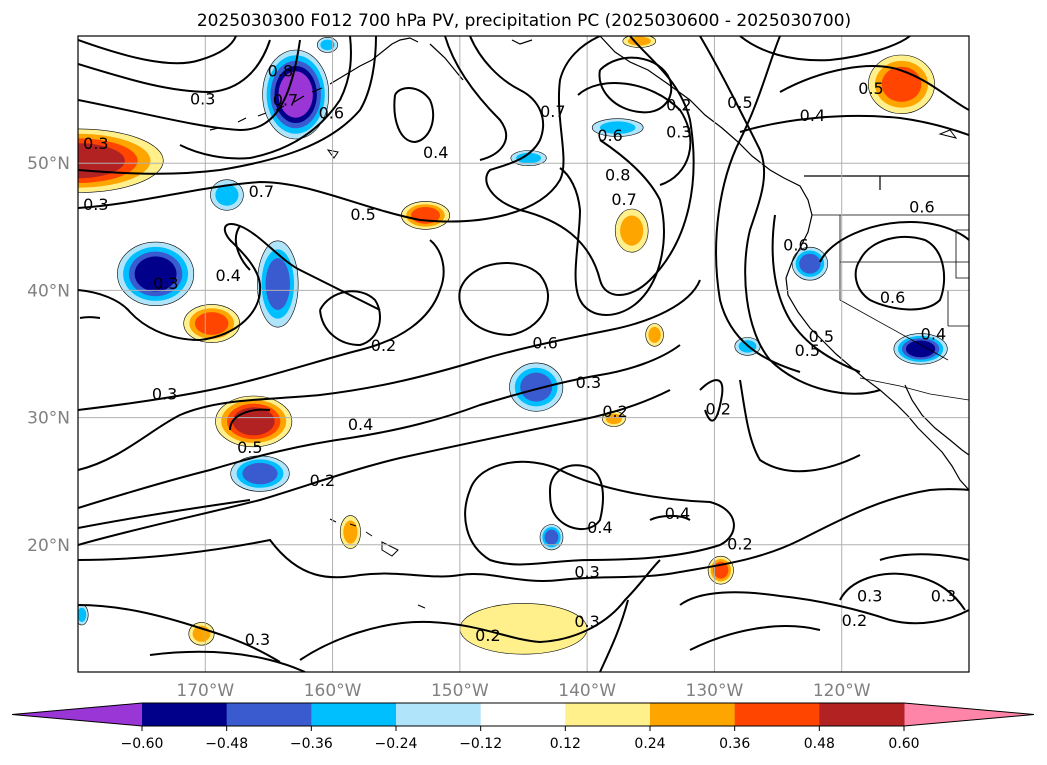 This screenshot has height=765, width=1047. Describe the element at coordinates (914, 389) in the screenshot. I see `border-us-mexico` at that location.